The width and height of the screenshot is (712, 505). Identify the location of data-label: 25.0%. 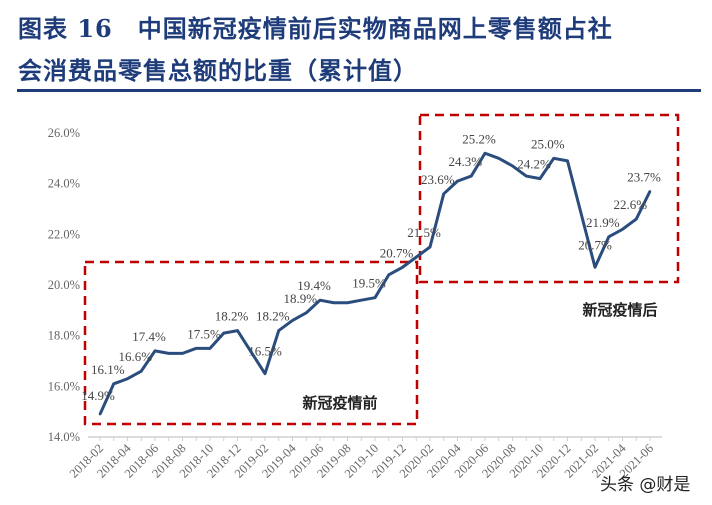
(548, 143).